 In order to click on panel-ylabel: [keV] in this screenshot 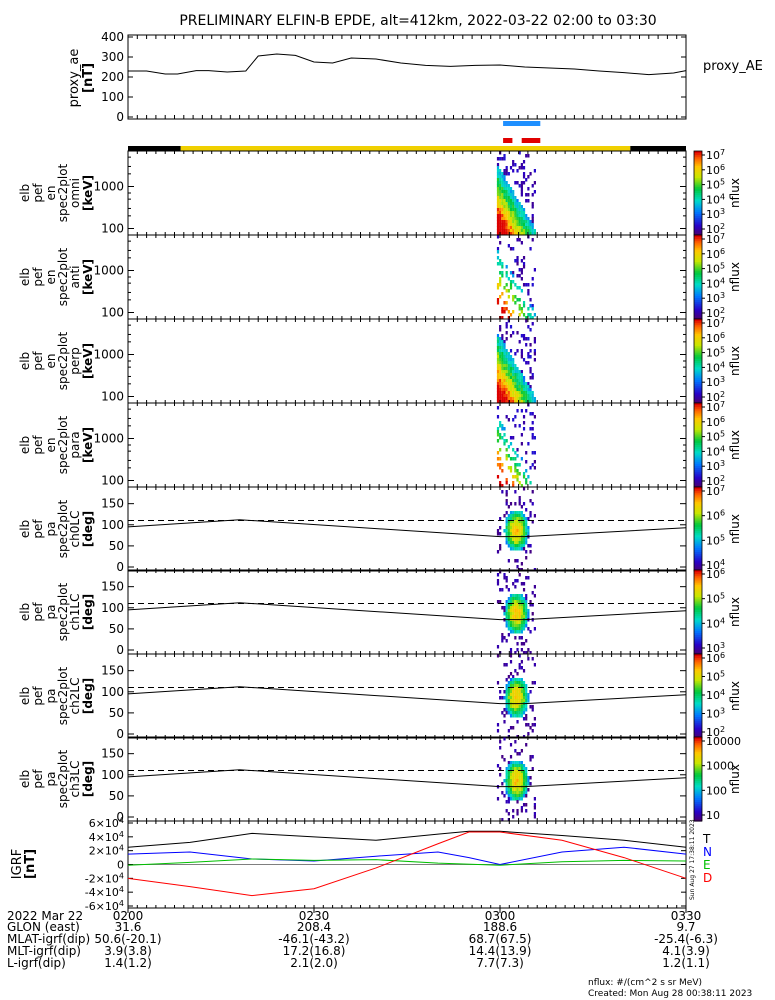, I will do `click(88, 445)`.